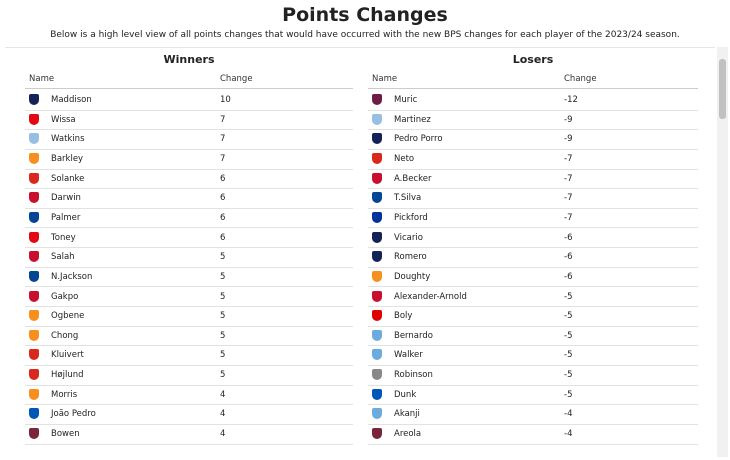 The width and height of the screenshot is (730, 460). What do you see at coordinates (412, 119) in the screenshot?
I see `player-name: Martinez` at bounding box center [412, 119].